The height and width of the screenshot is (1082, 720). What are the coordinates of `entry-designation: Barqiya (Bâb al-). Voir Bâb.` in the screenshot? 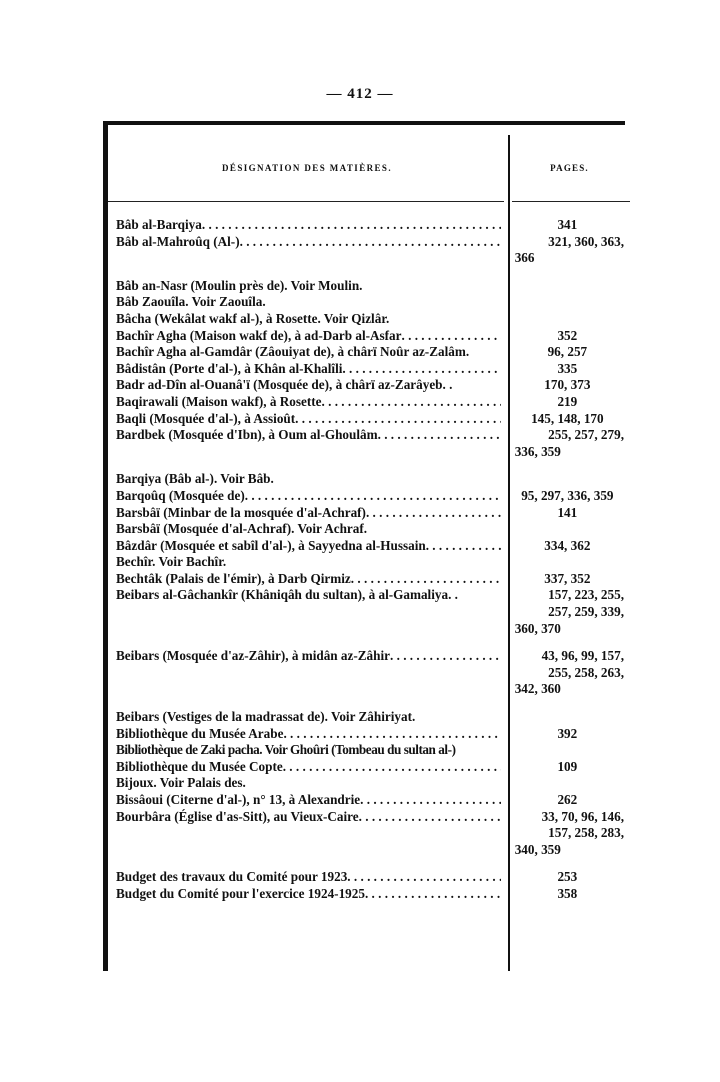 It's located at (308, 479).